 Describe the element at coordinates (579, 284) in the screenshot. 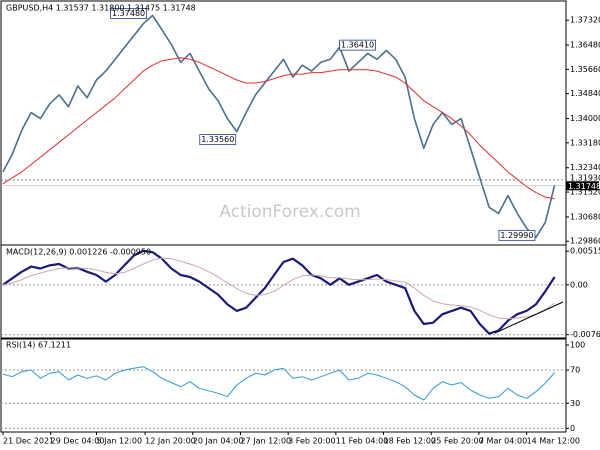

I see `y-tick-label: 0.00` at that location.